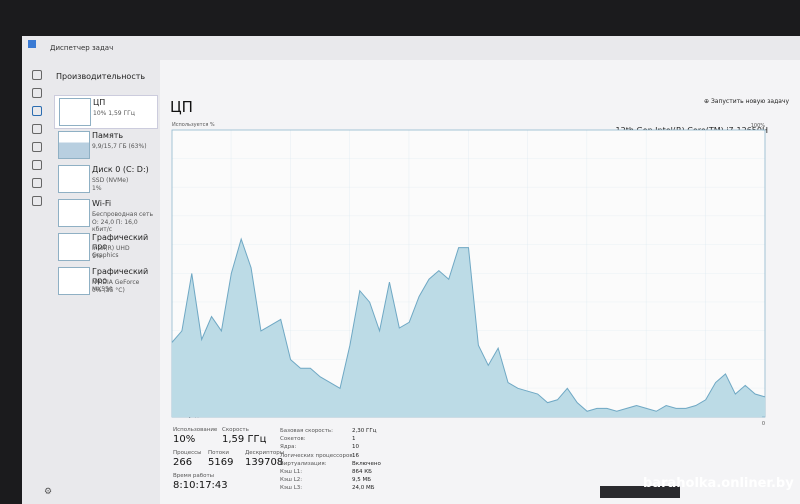 Image resolution: width=800 pixels, height=504 pixels. I want to click on sidebar-line: SSD (NVMe), so click(110, 180).